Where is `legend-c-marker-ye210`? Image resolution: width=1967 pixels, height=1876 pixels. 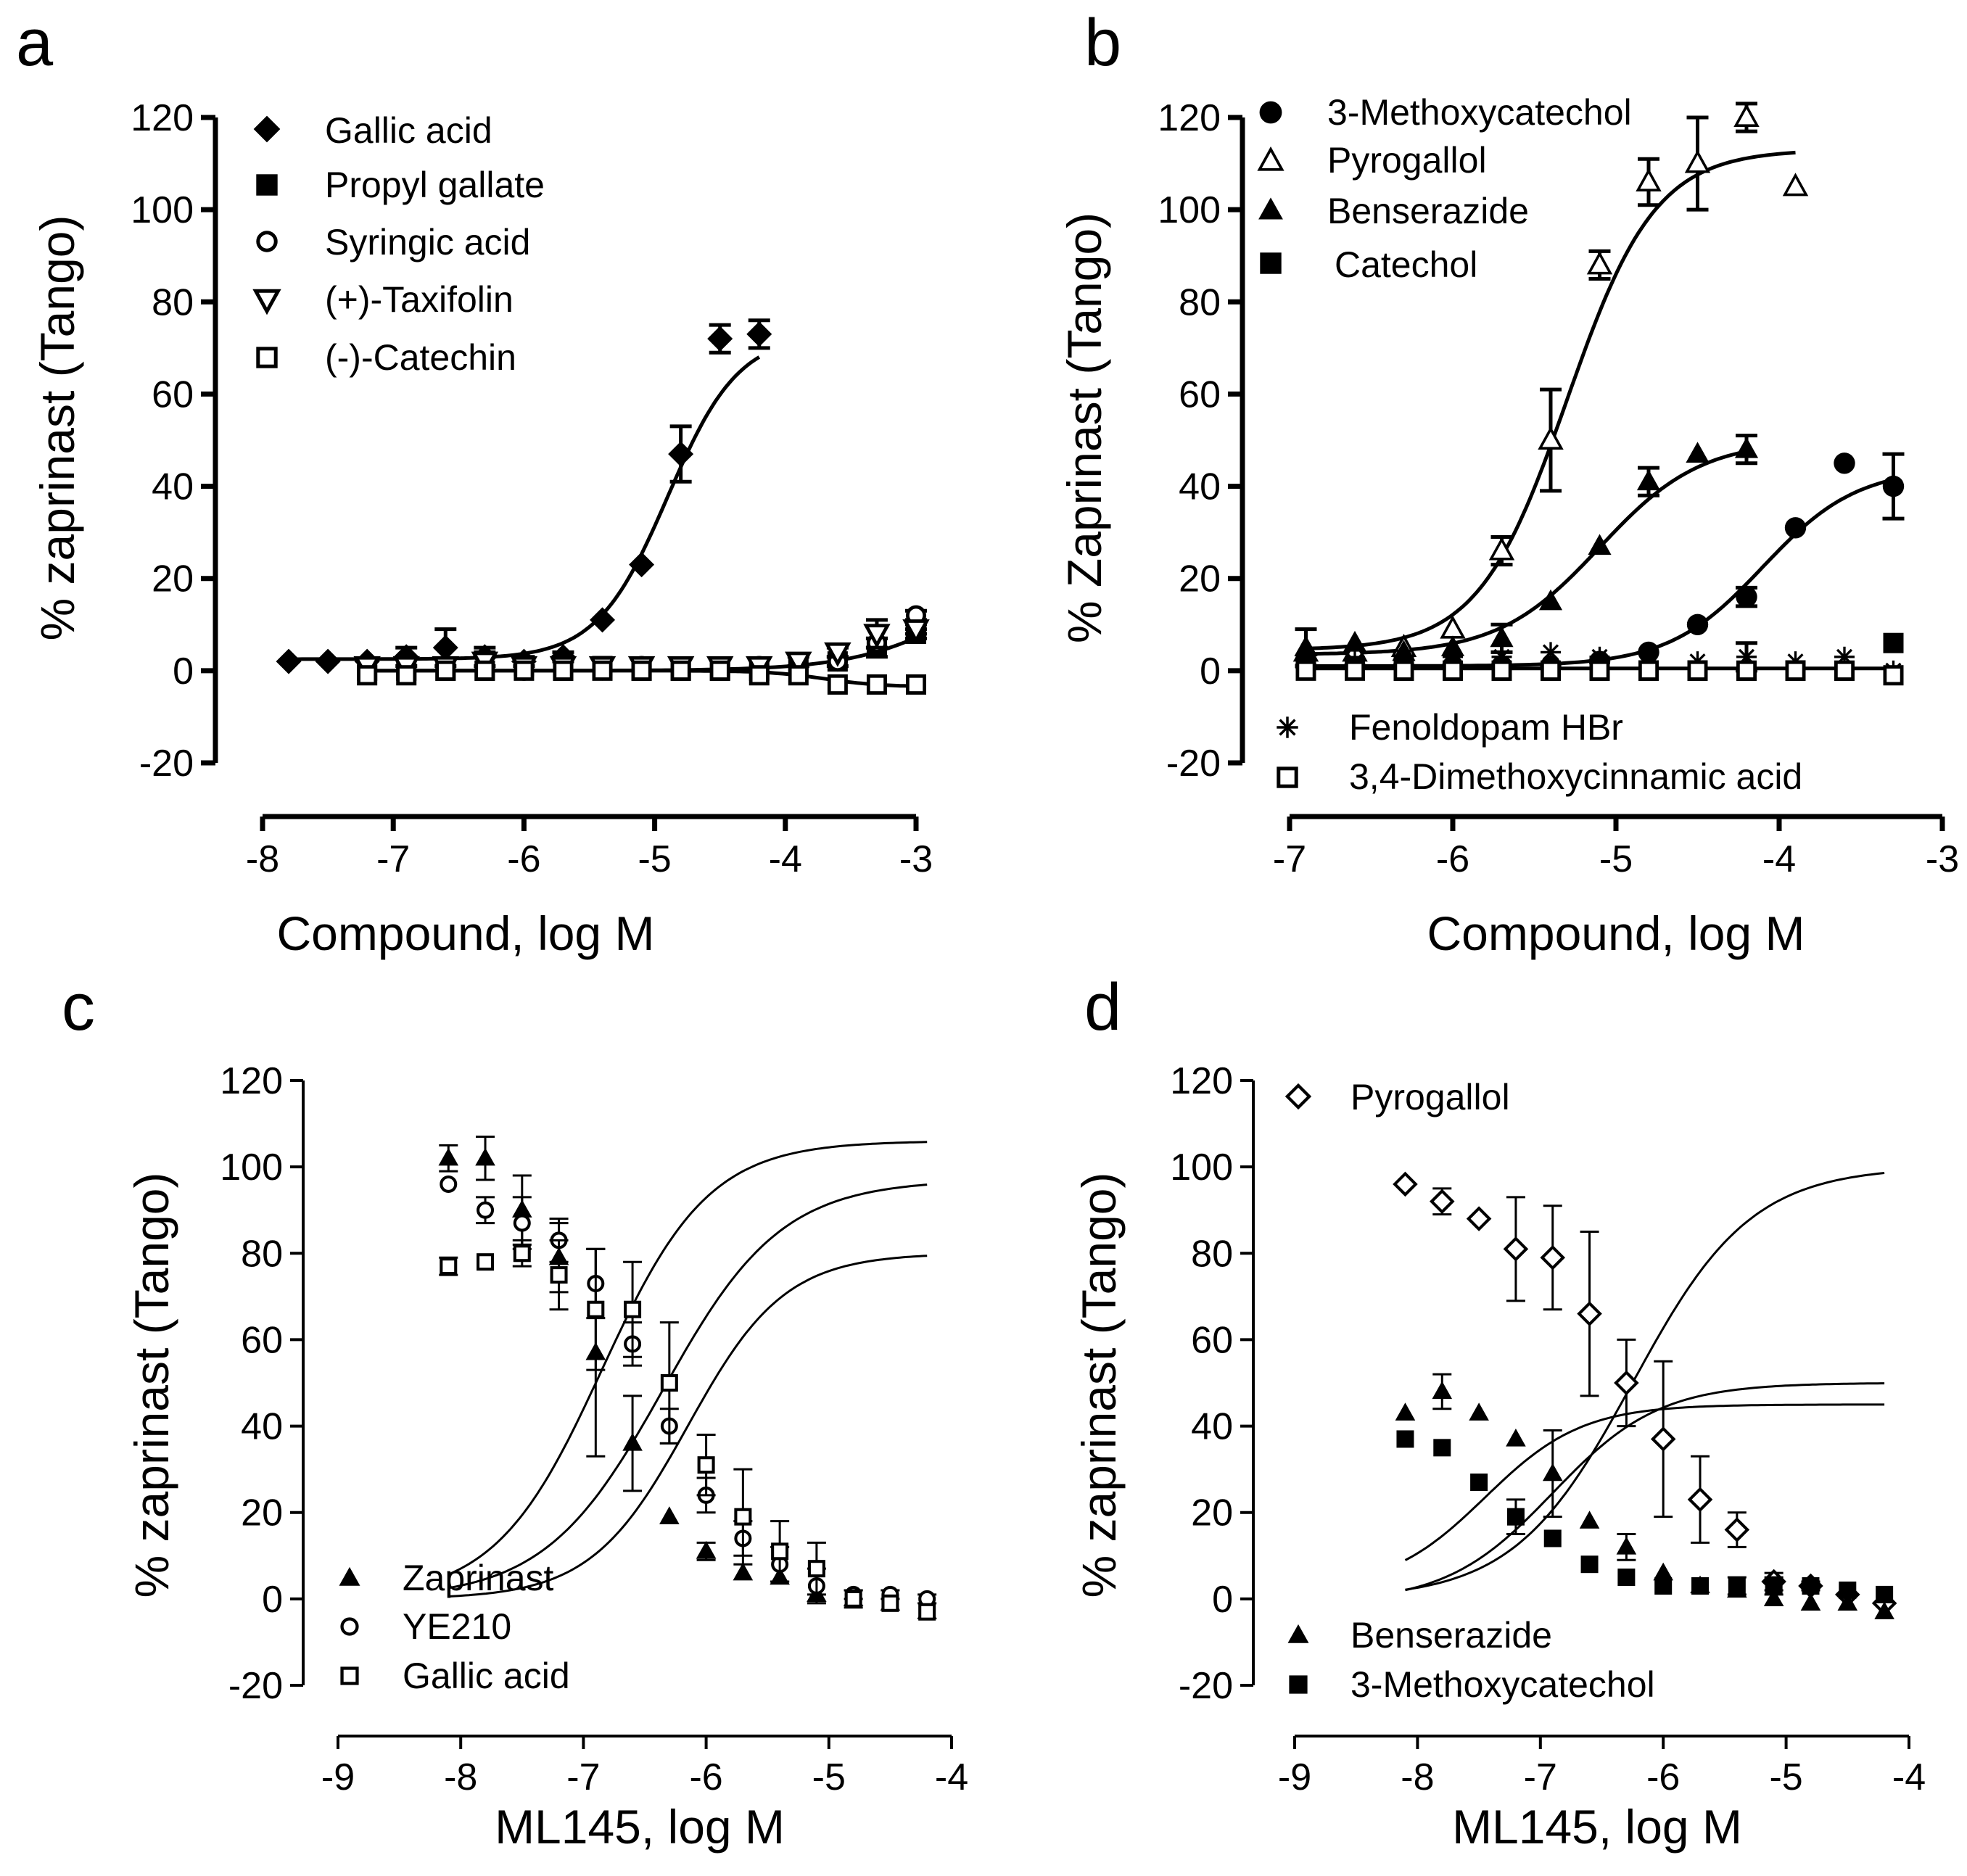 legend-c-marker-ye210 is located at coordinates (349, 1626).